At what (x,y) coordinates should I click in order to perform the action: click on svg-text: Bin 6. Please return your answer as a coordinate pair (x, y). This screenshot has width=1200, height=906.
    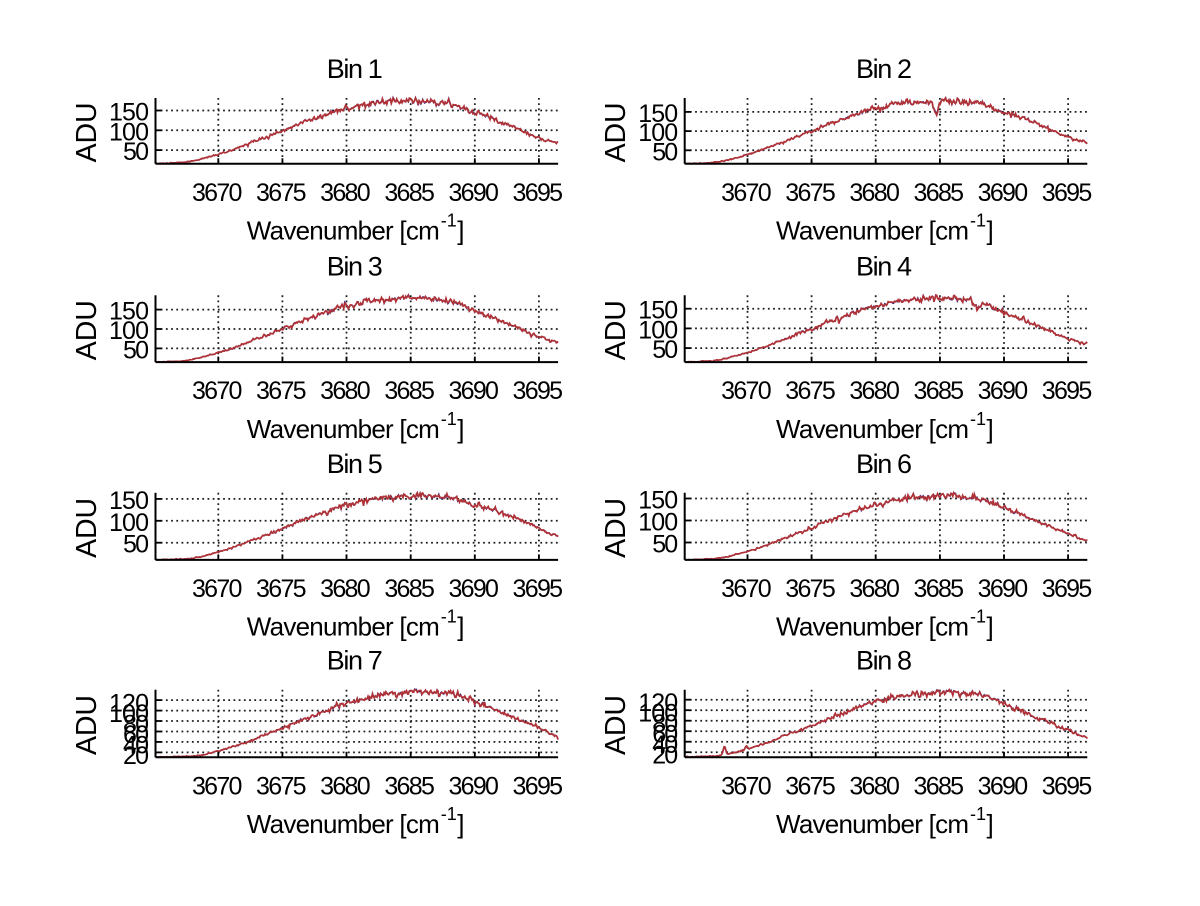
    Looking at the image, I should click on (884, 464).